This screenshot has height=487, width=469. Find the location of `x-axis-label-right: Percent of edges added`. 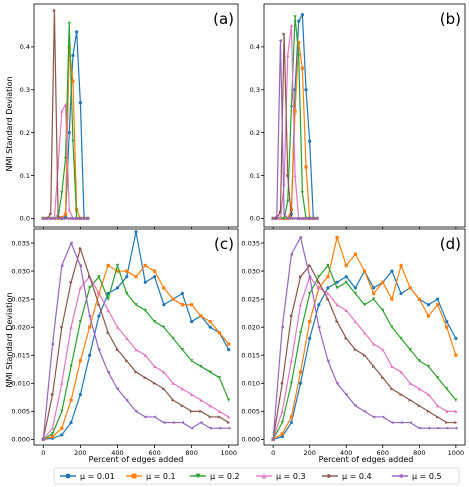

x-axis-label-right: Percent of edges added is located at coordinates (366, 459).